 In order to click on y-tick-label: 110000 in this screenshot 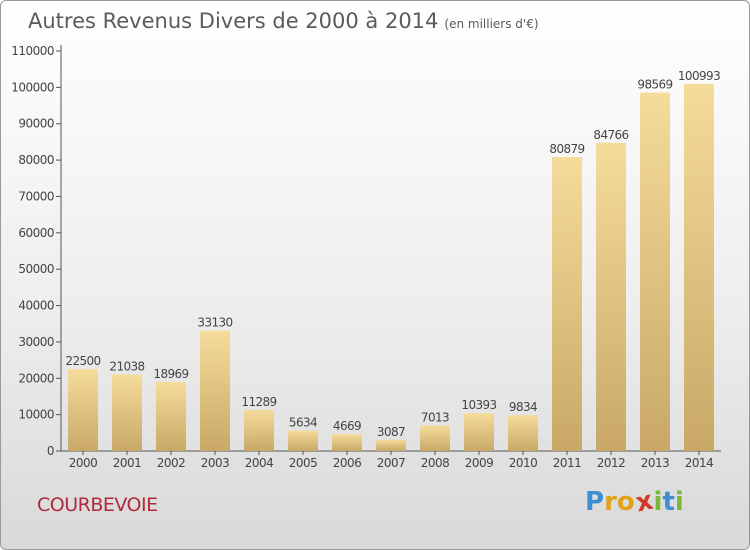, I will do `click(32, 51)`.